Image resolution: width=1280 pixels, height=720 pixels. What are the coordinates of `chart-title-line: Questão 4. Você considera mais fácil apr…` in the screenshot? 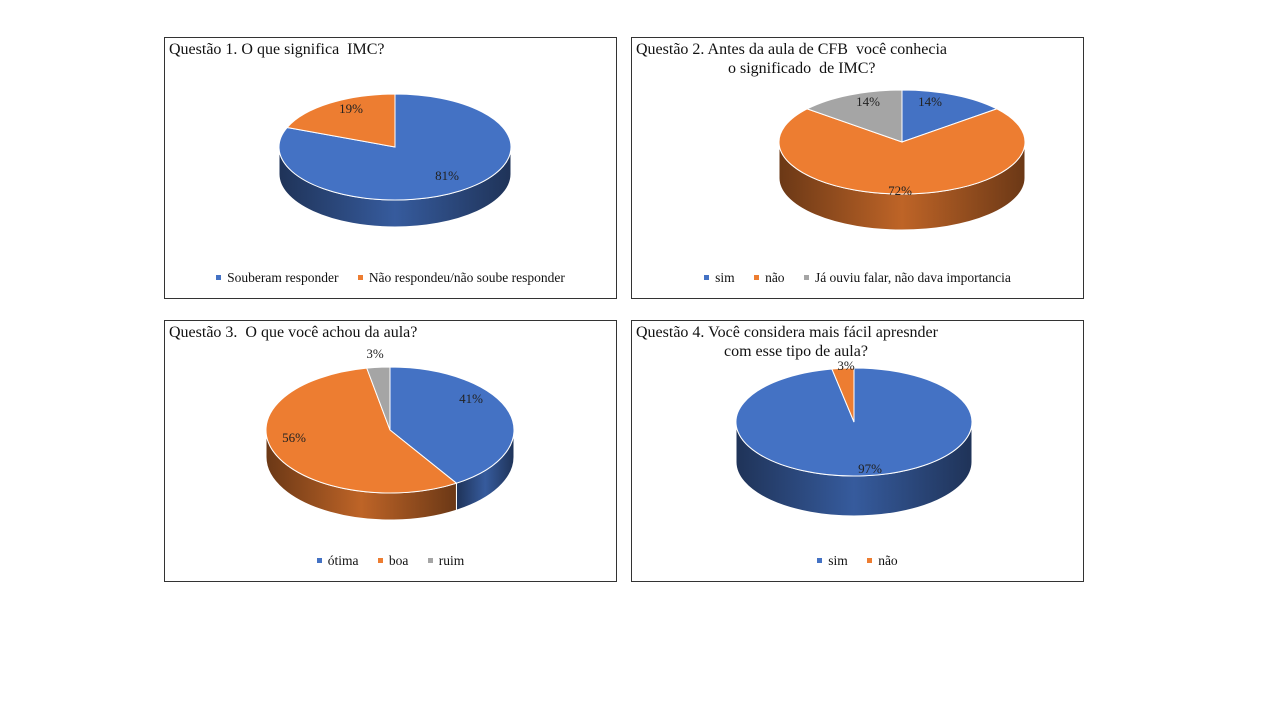 It's located at (787, 332).